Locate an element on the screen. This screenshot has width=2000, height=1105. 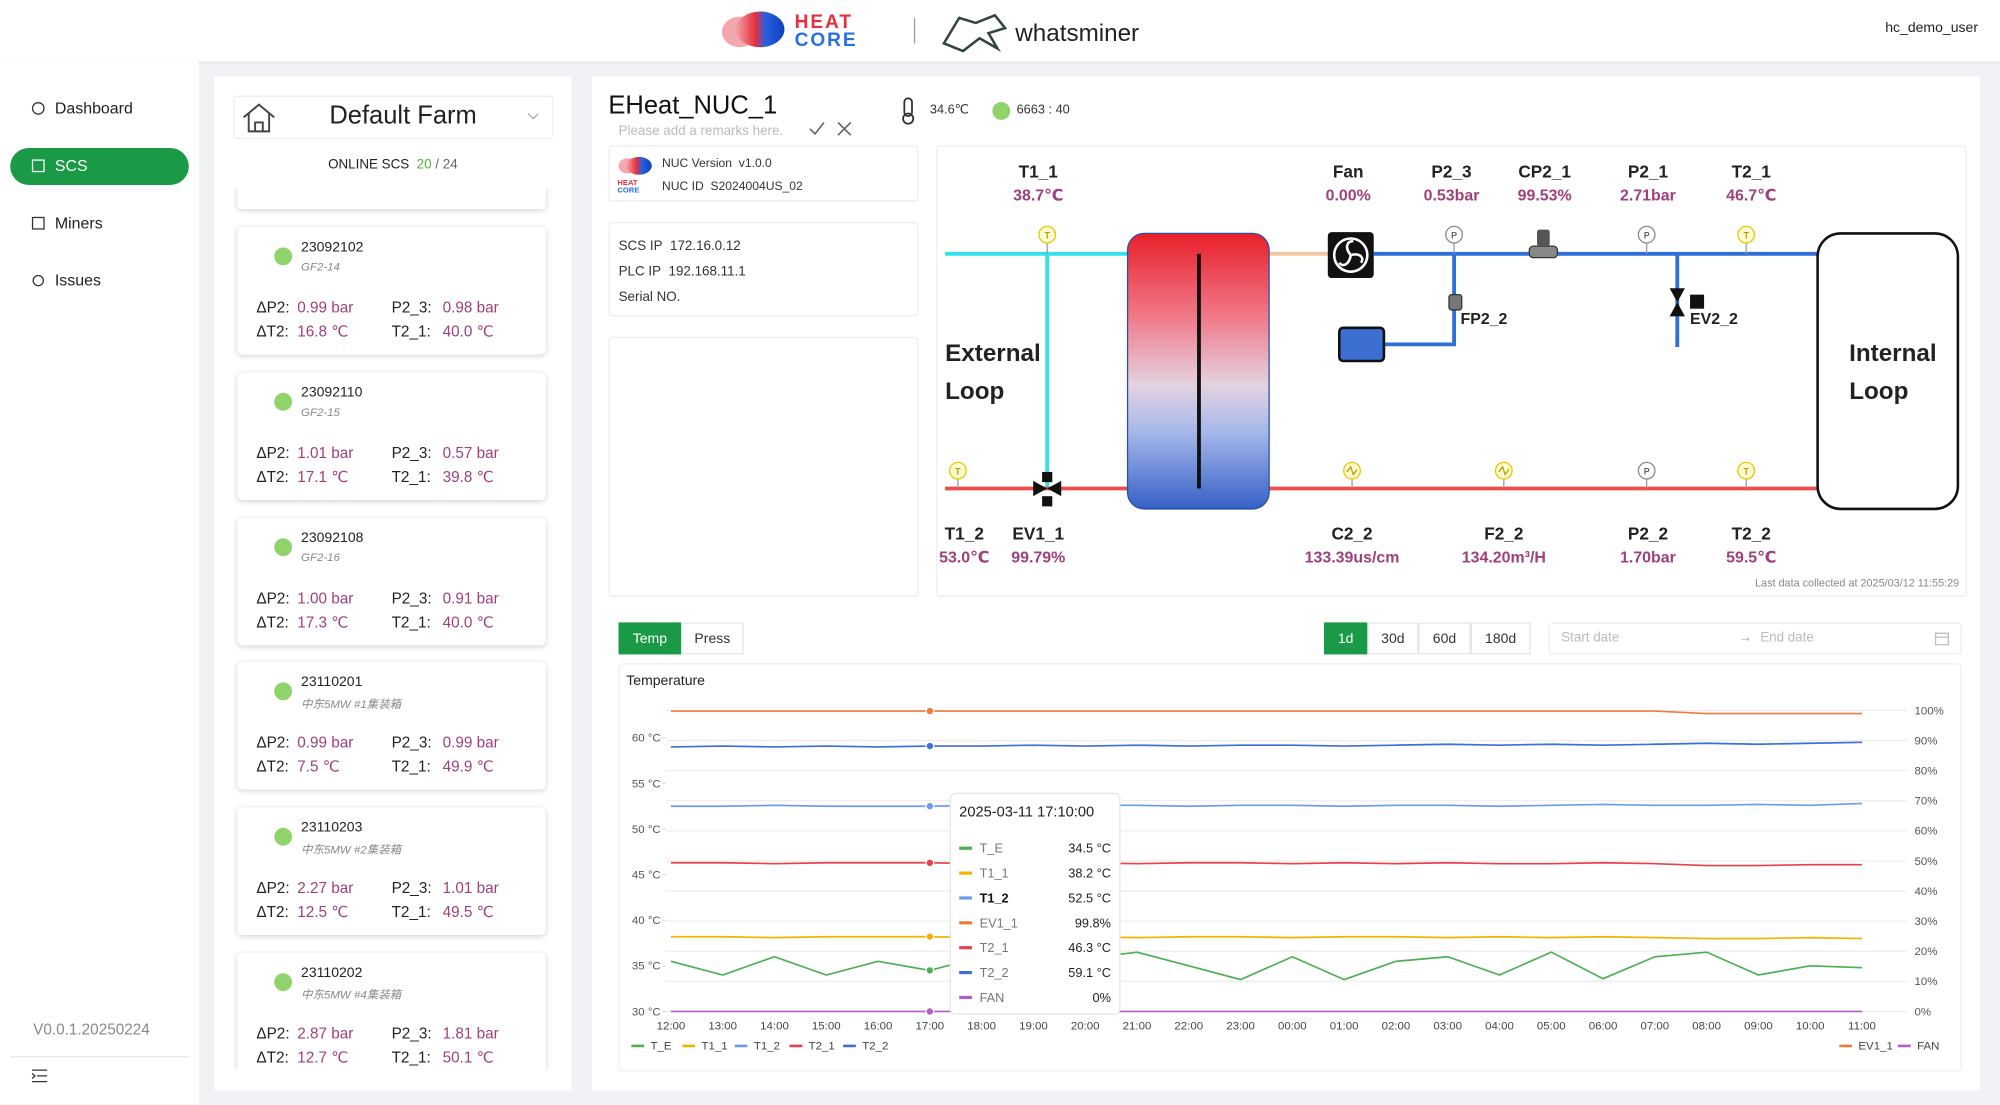
range-button: 60d is located at coordinates (1444, 638).